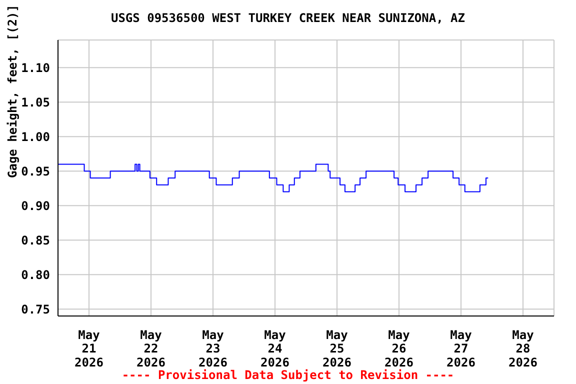 Image resolution: width=576 pixels, height=384 pixels. What do you see at coordinates (35, 275) in the screenshot?
I see `y-tick-label: 0.80` at bounding box center [35, 275].